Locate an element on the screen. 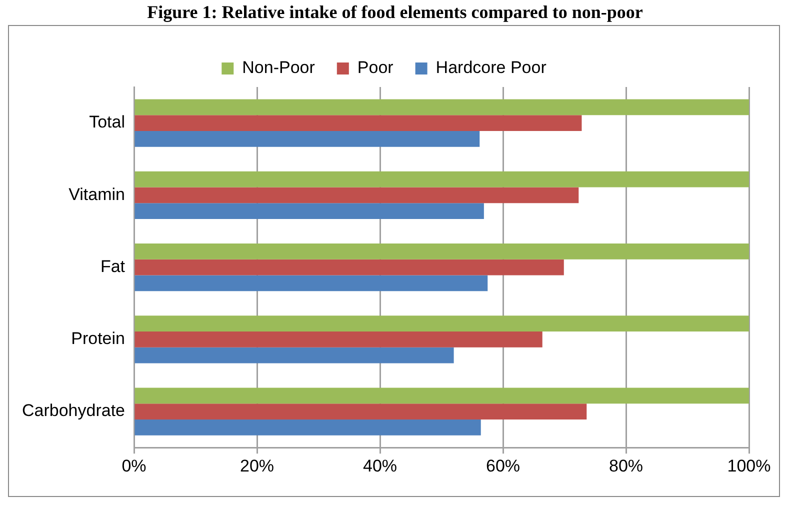 Image resolution: width=790 pixels, height=513 pixels. x-tick-label: 60% is located at coordinates (503, 466).